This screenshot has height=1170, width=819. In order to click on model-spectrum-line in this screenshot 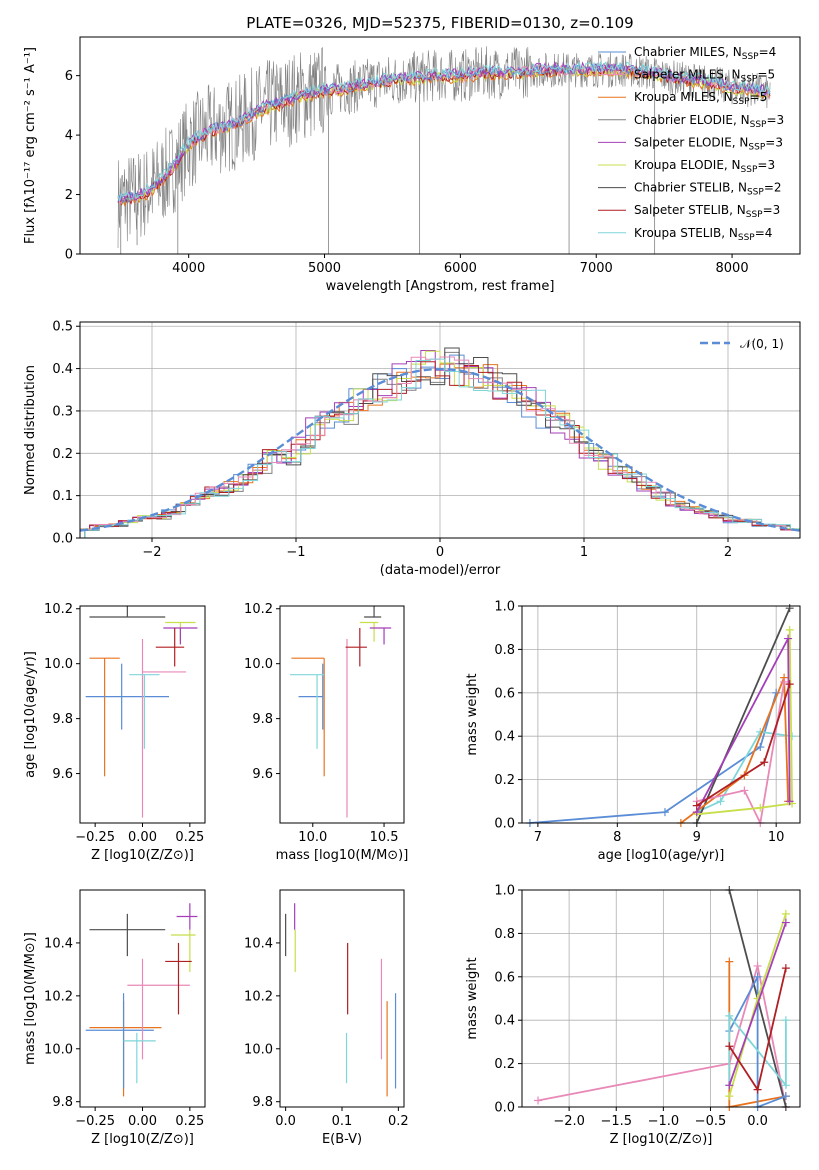, I will do `click(444, 132)`.